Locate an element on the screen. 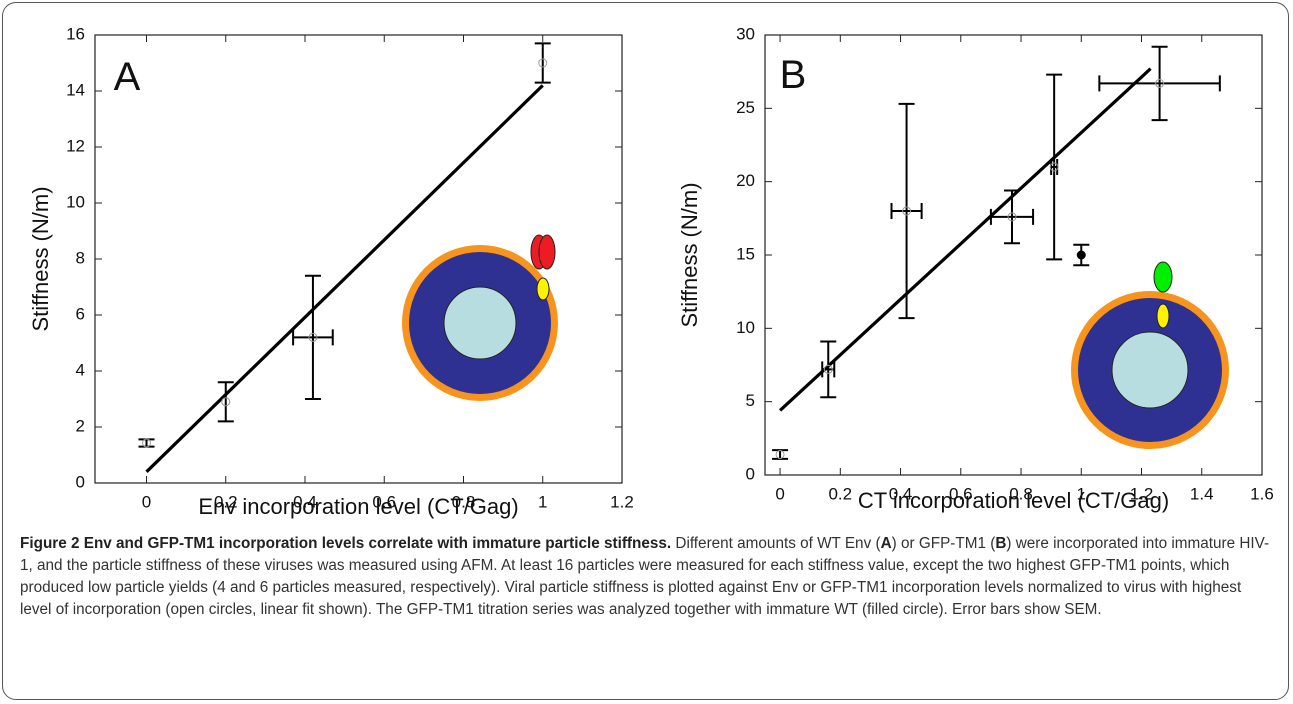 This screenshot has height=704, width=1293. x-axis-label: CT incorporation level (CT/Gag) is located at coordinates (1013, 500).